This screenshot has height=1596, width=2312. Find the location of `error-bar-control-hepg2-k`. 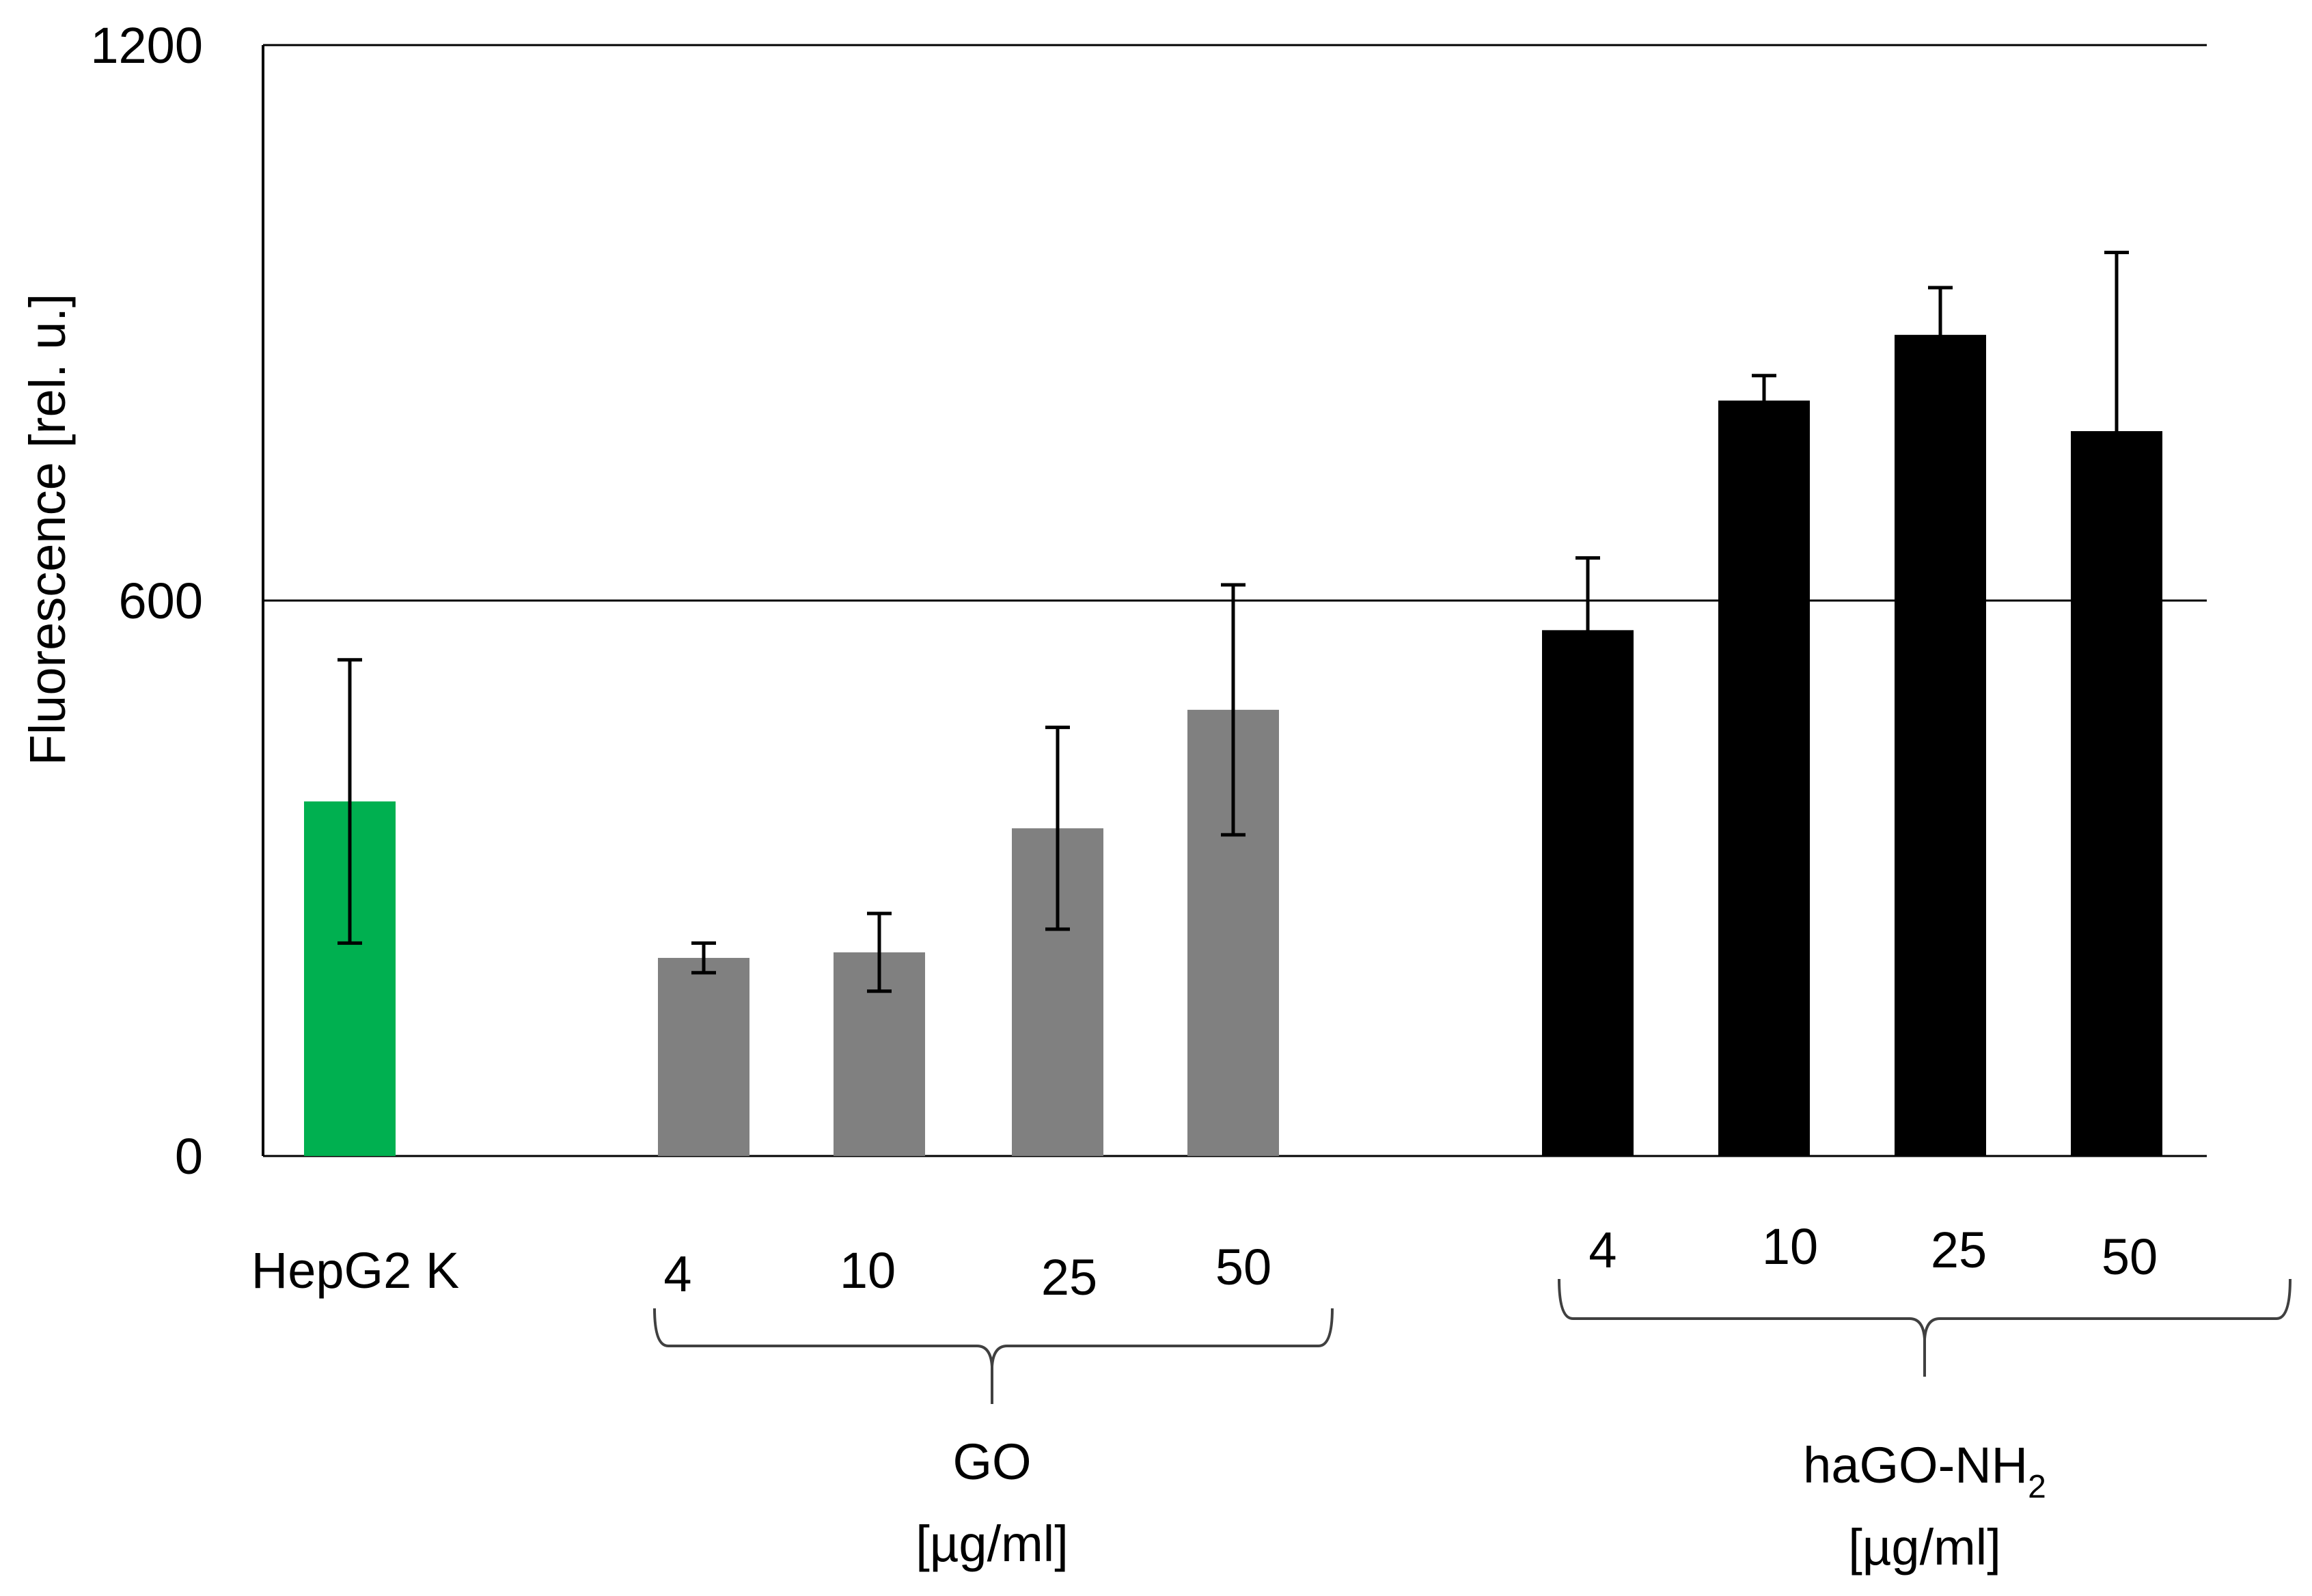

error-bar-control-hepg2-k is located at coordinates (350, 801).